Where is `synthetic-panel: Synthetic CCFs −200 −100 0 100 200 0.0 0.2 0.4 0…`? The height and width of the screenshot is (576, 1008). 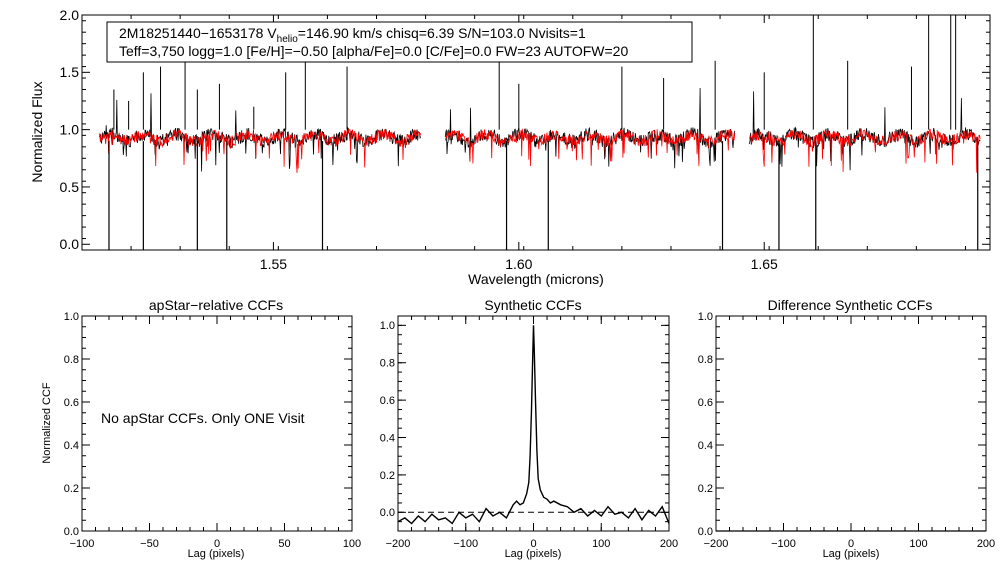 synthetic-panel: Synthetic CCFs −200 −100 0 100 200 0.0 0.2 0.4 0… is located at coordinates (529, 428).